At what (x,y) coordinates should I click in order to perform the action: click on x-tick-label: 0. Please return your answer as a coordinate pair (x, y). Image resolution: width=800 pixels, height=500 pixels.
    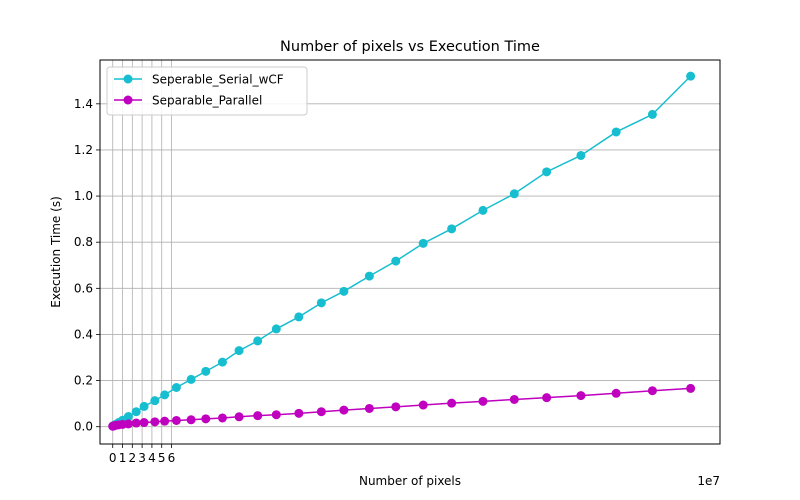
    Looking at the image, I should click on (113, 458).